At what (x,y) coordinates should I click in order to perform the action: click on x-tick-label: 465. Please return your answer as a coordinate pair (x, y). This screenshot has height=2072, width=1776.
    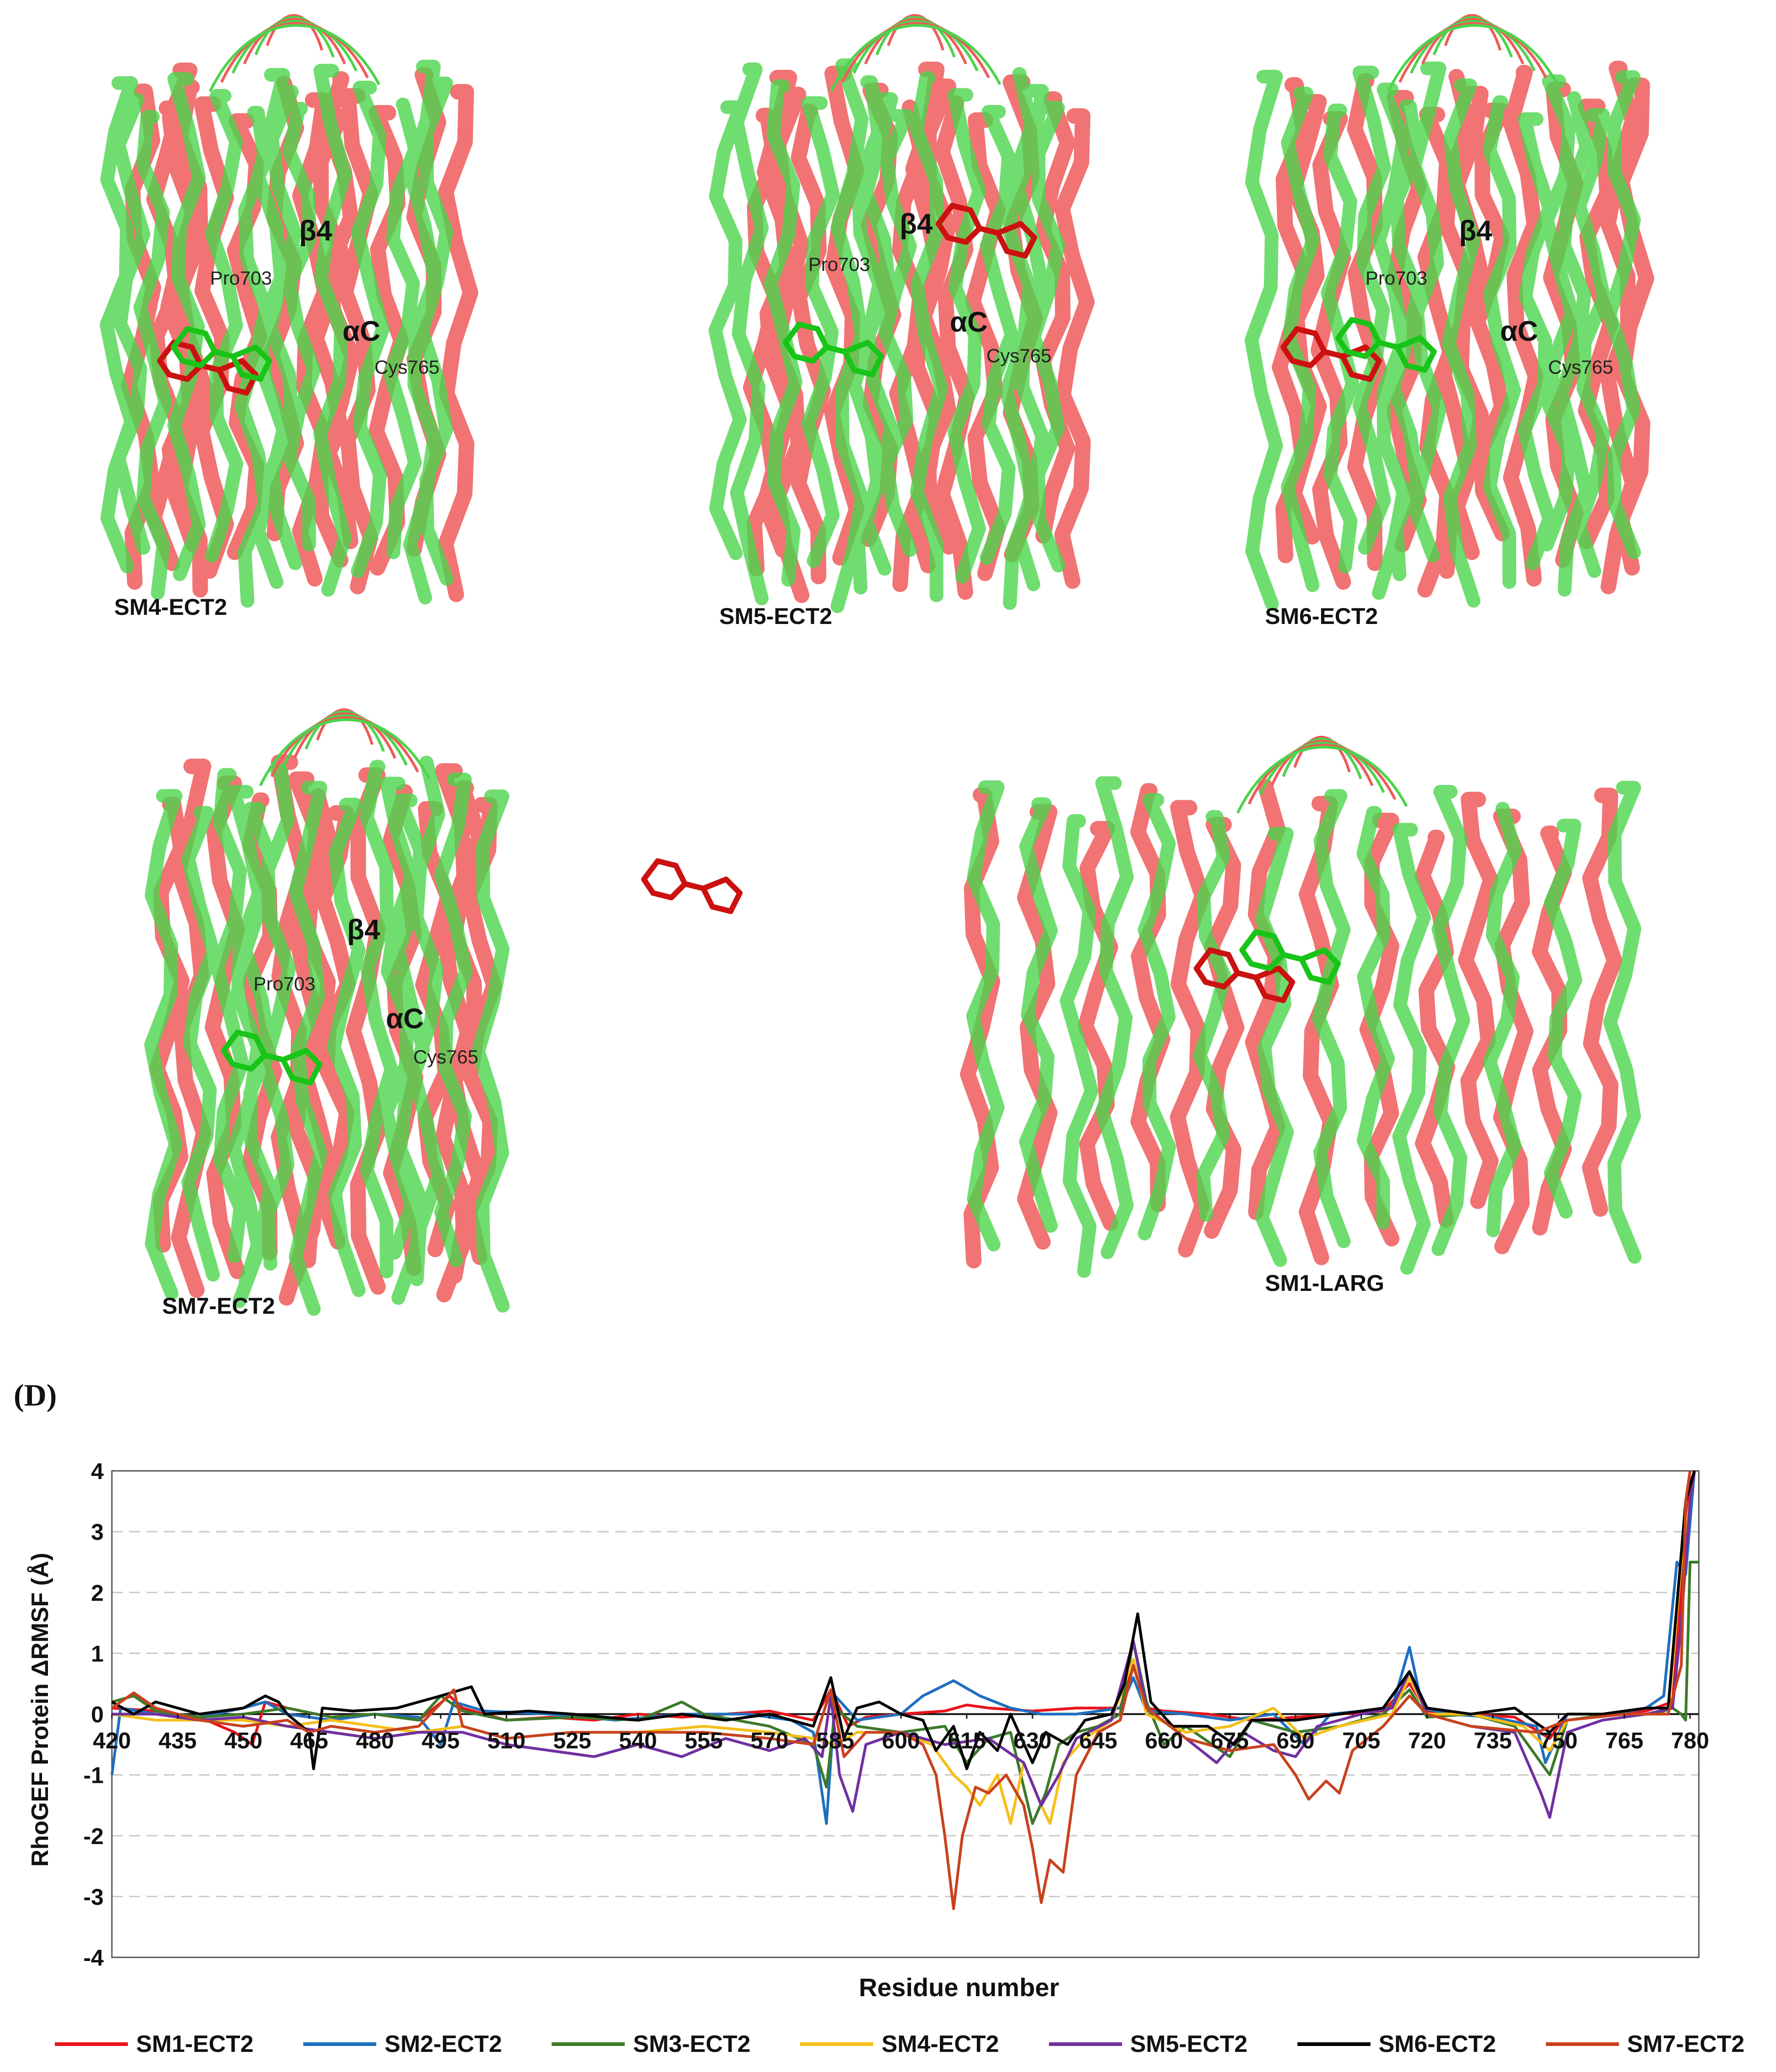
    Looking at the image, I should click on (309, 1741).